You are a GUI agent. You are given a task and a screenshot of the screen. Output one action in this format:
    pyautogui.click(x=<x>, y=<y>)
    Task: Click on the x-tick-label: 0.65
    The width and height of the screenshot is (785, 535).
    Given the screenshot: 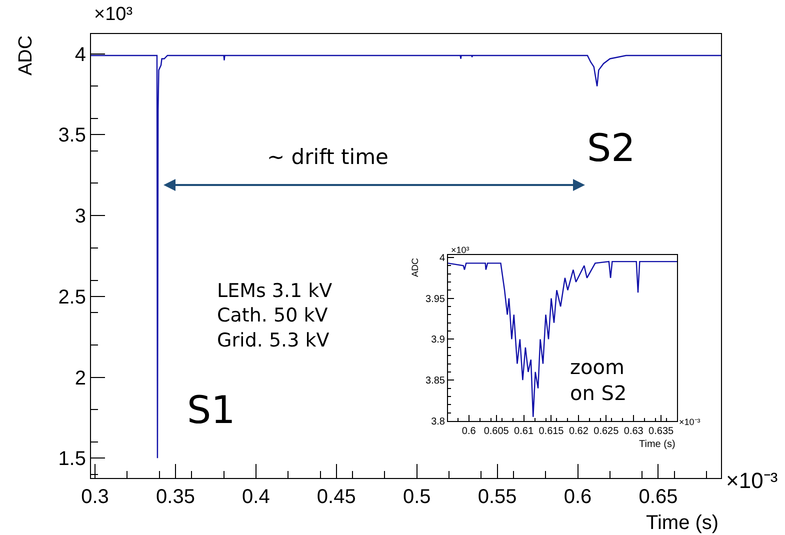 What is the action you would take?
    pyautogui.click(x=658, y=497)
    